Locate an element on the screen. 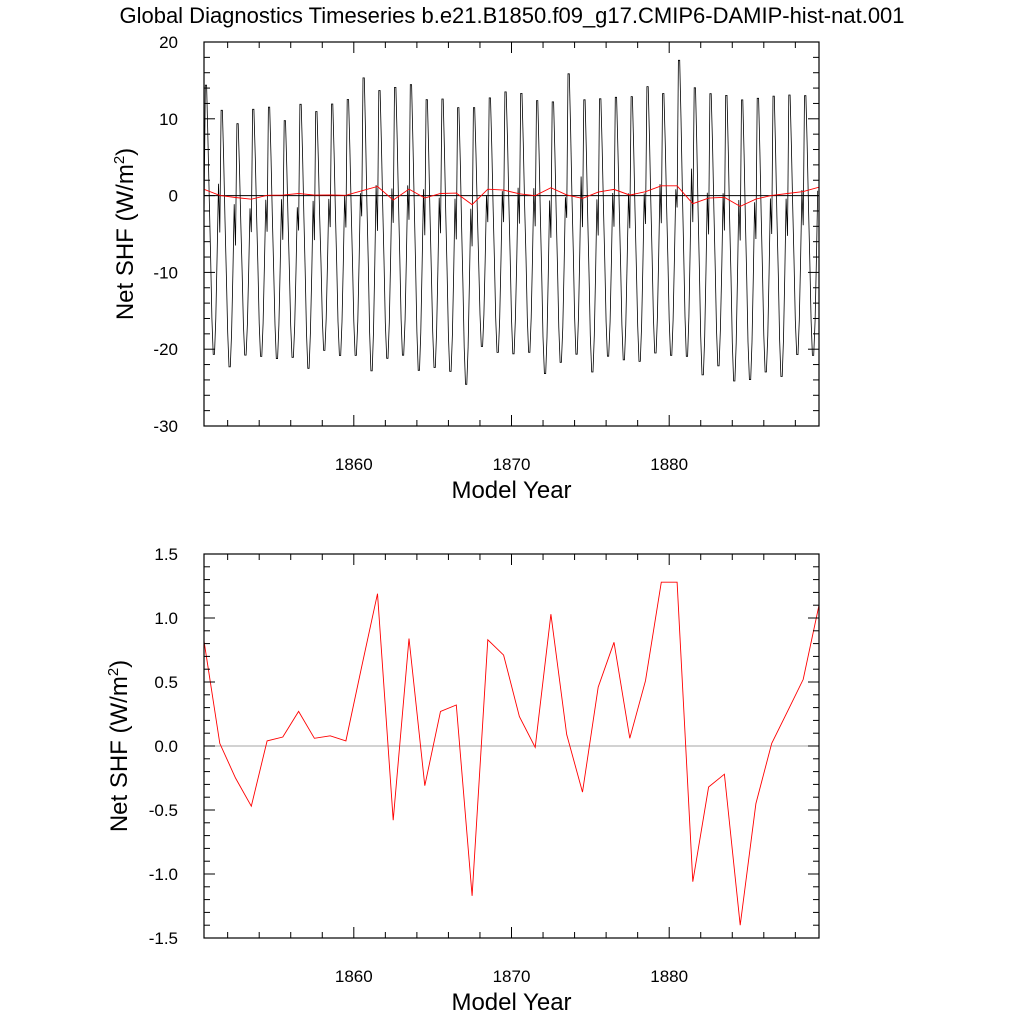 The image size is (1024, 1024). y-tick-label: -20 is located at coordinates (165, 349).